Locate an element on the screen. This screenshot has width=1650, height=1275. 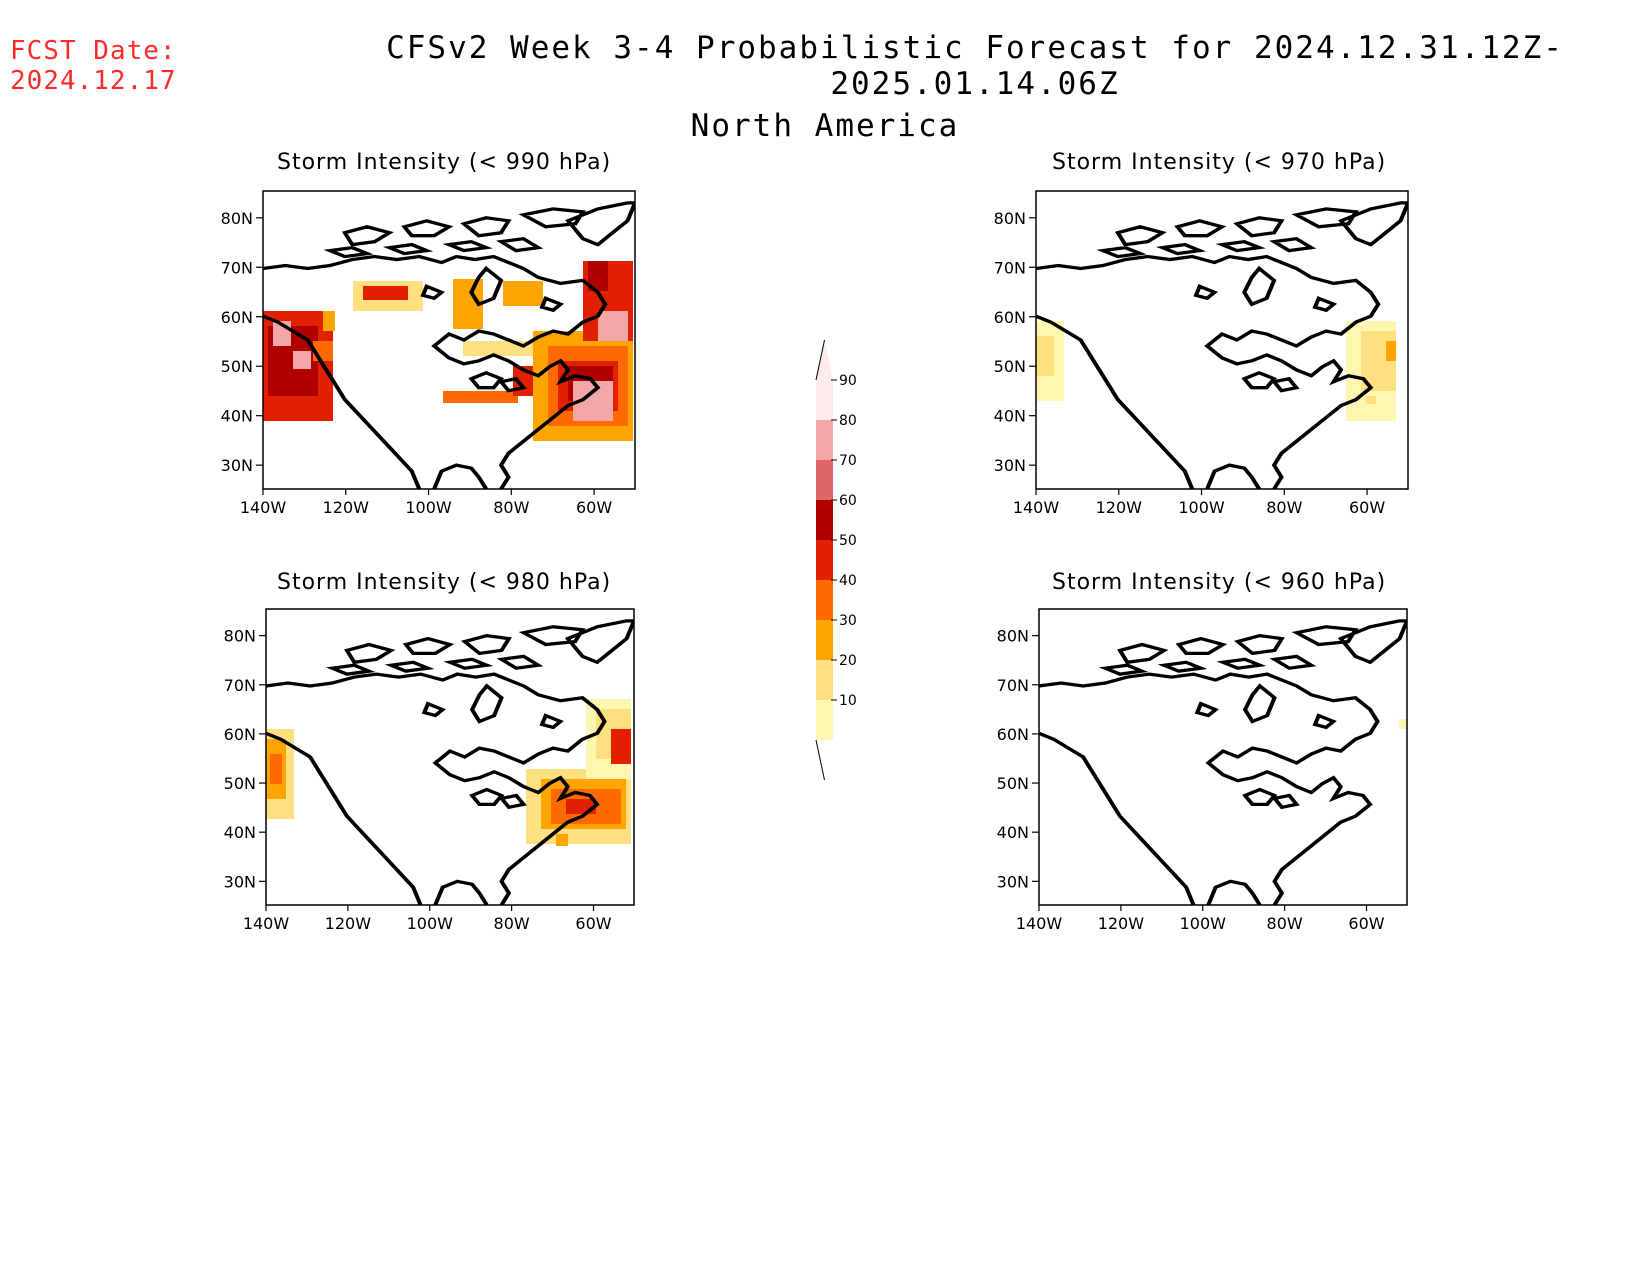
colorbar: 90 80 70 60 50 40 30 20 10 is located at coordinates (836, 560).